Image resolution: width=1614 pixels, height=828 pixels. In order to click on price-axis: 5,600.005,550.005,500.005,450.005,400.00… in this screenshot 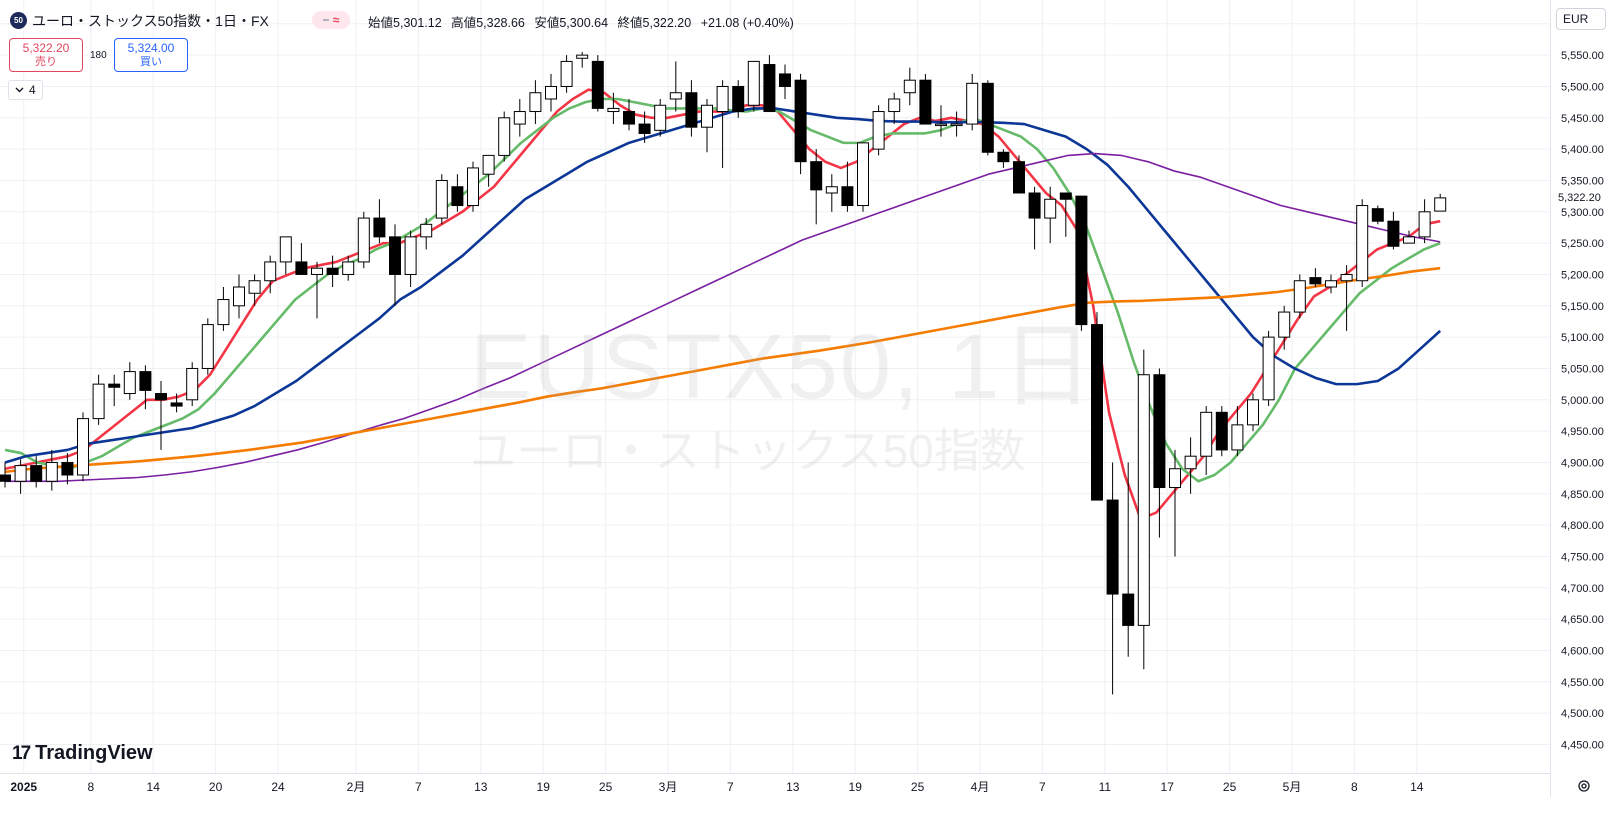, I will do `click(1582, 398)`.